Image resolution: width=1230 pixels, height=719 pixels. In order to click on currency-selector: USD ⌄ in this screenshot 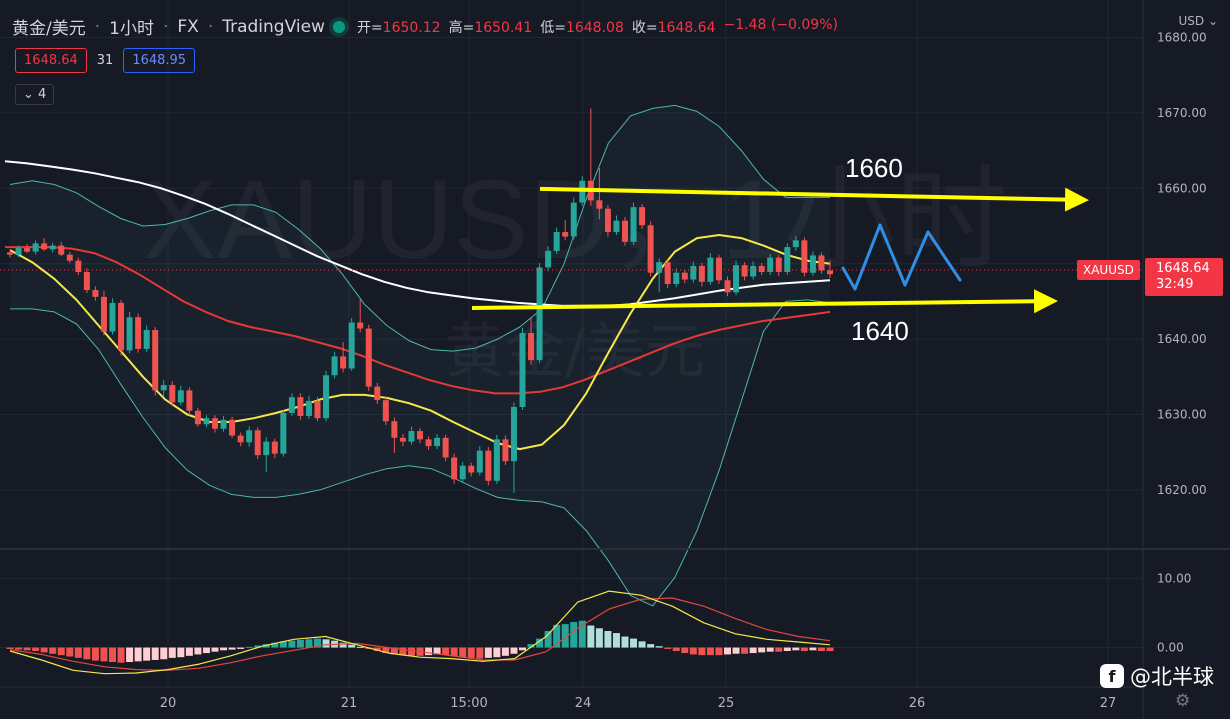, I will do `click(1198, 21)`.